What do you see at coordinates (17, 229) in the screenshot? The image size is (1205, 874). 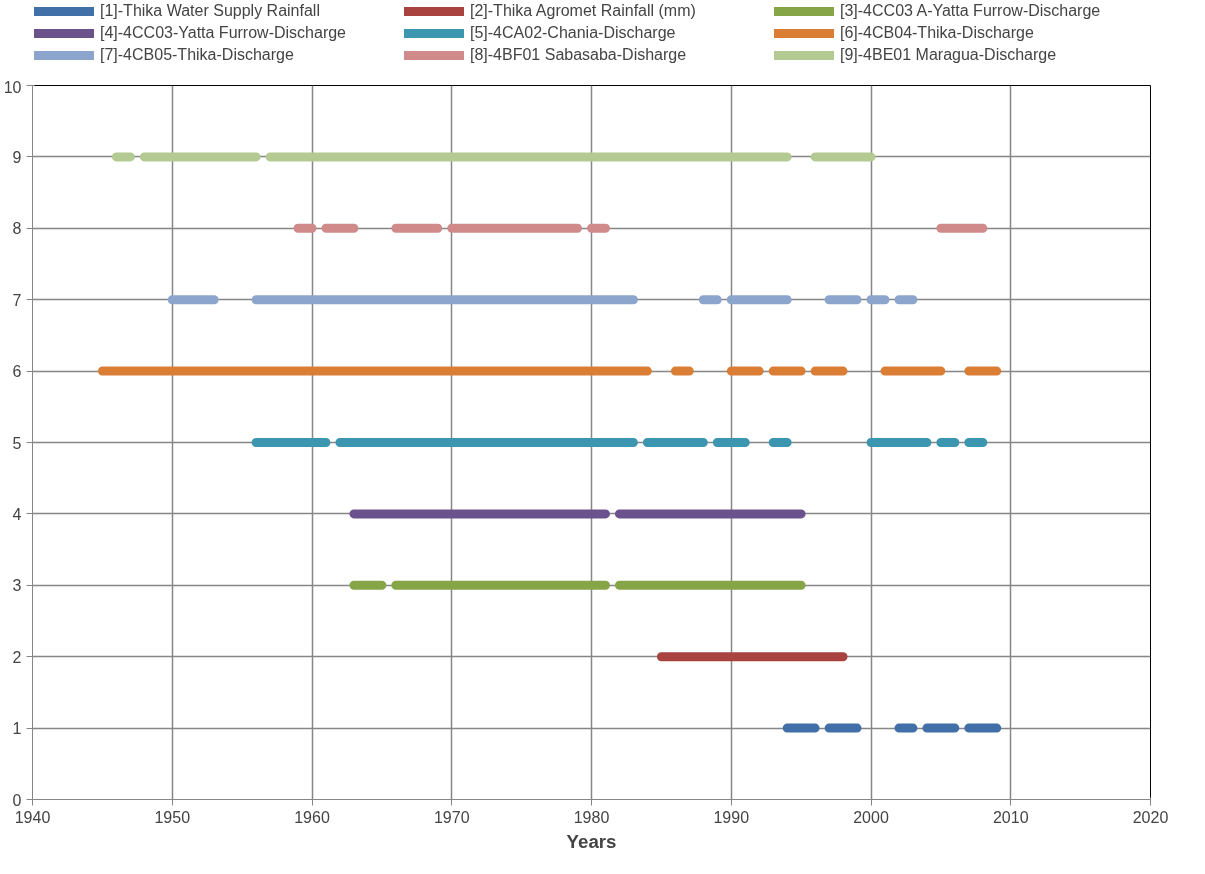 I see `y-tick-label: 8` at bounding box center [17, 229].